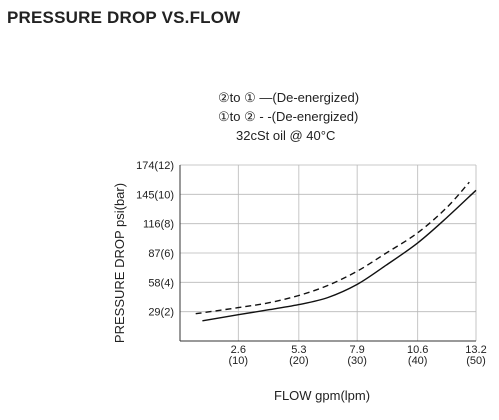 Image resolution: width=499 pixels, height=420 pixels. Describe the element at coordinates (298, 350) in the screenshot. I see `x-tick-label: 5.3` at that location.